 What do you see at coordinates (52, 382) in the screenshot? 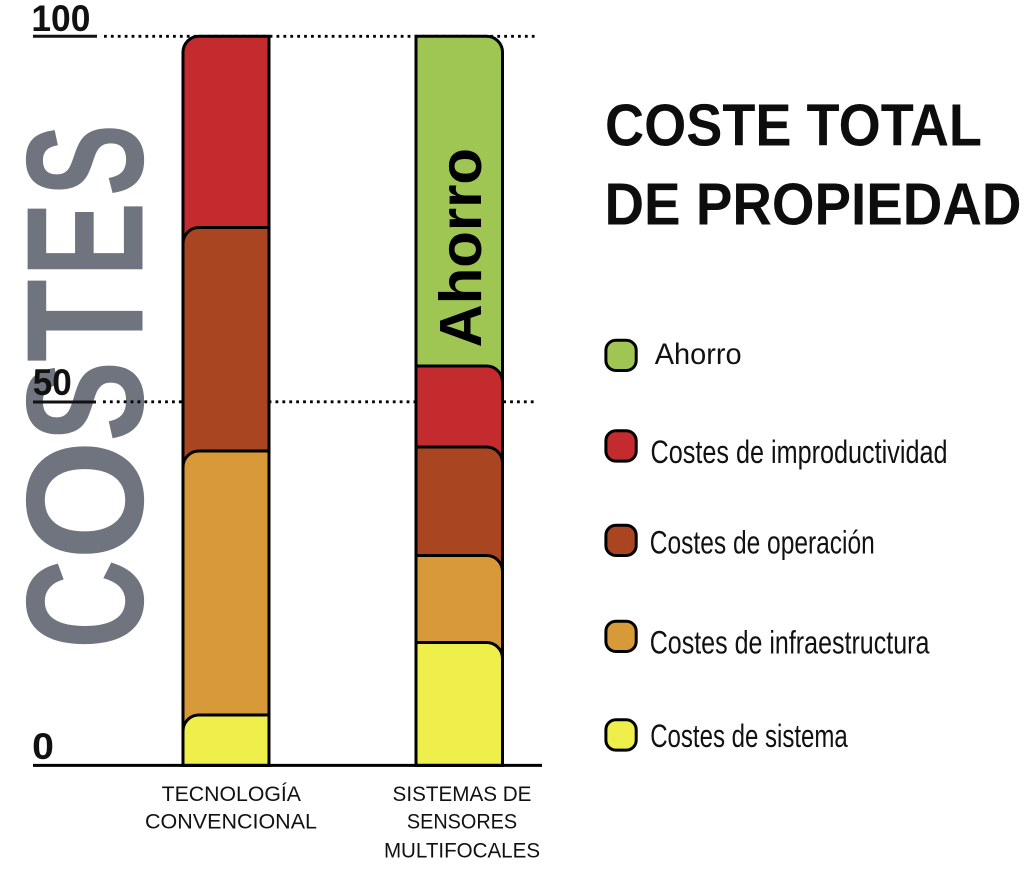
I see `svg-text: 50` at bounding box center [52, 382].